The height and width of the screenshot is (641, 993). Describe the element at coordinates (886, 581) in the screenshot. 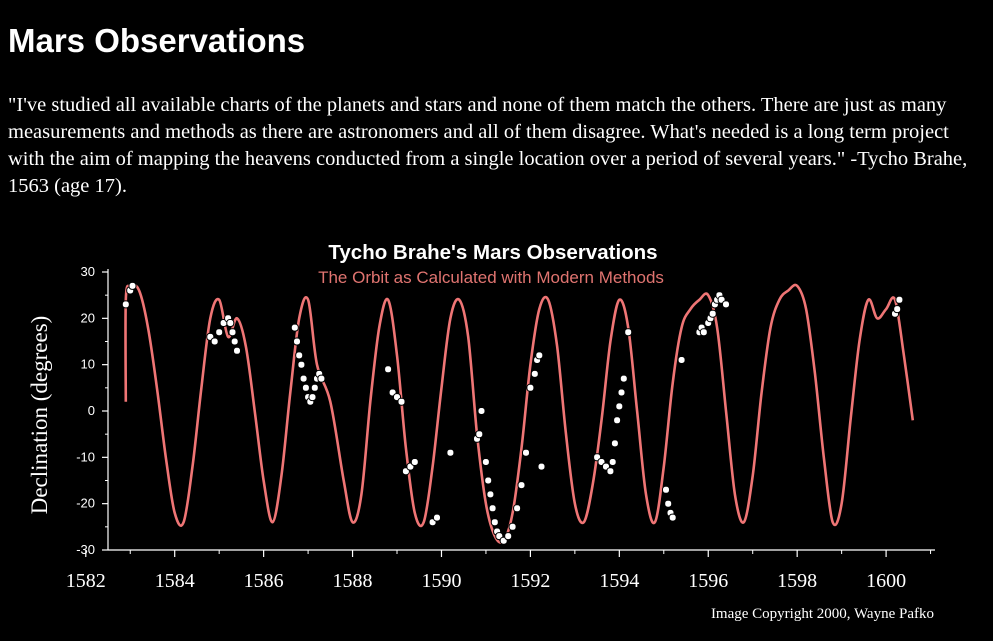

I see `x-tick-label: 1600` at that location.